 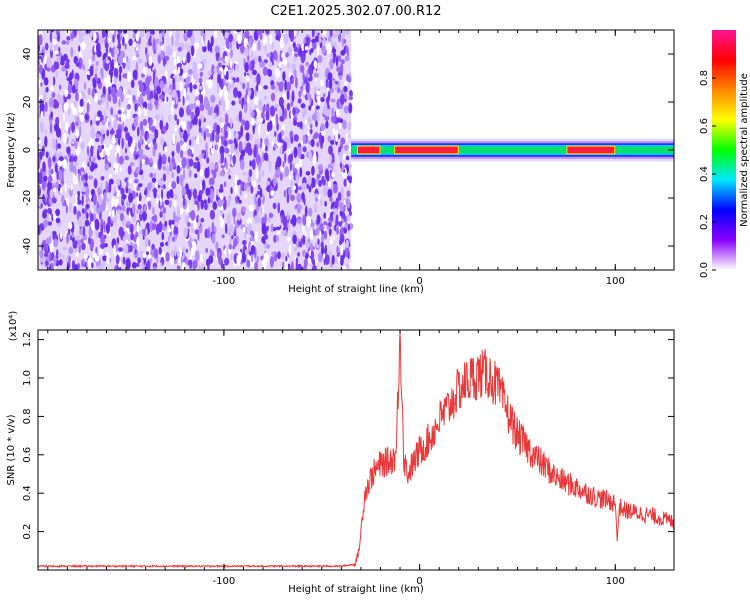 I want to click on spectrogram-x-axis-label: Height of straight line (km), so click(x=356, y=289).